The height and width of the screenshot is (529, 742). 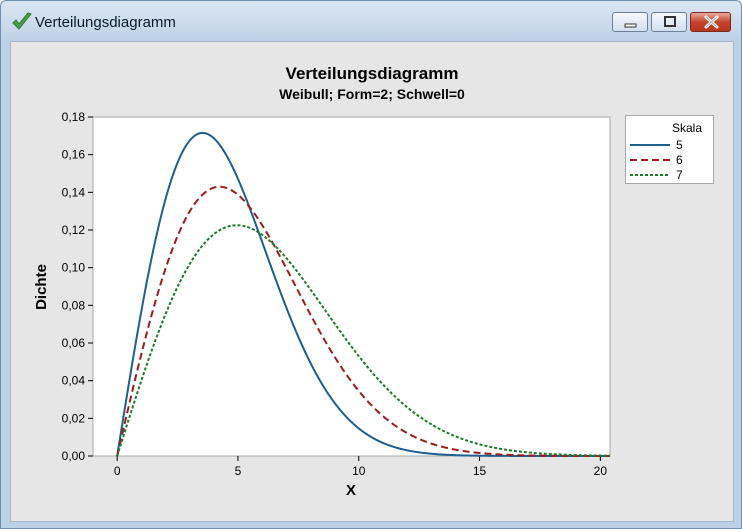 What do you see at coordinates (671, 145) in the screenshot?
I see `legend-item-5: 5` at bounding box center [671, 145].